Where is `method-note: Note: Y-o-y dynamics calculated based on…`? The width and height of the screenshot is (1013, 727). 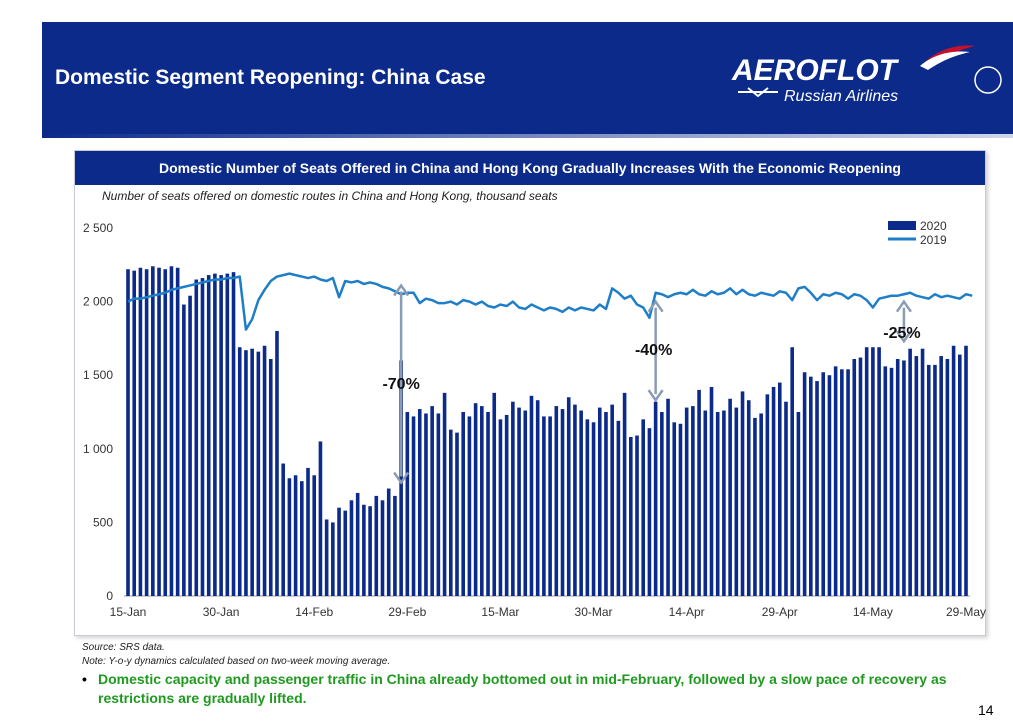 method-note: Note: Y-o-y dynamics calculated based on… is located at coordinates (236, 661).